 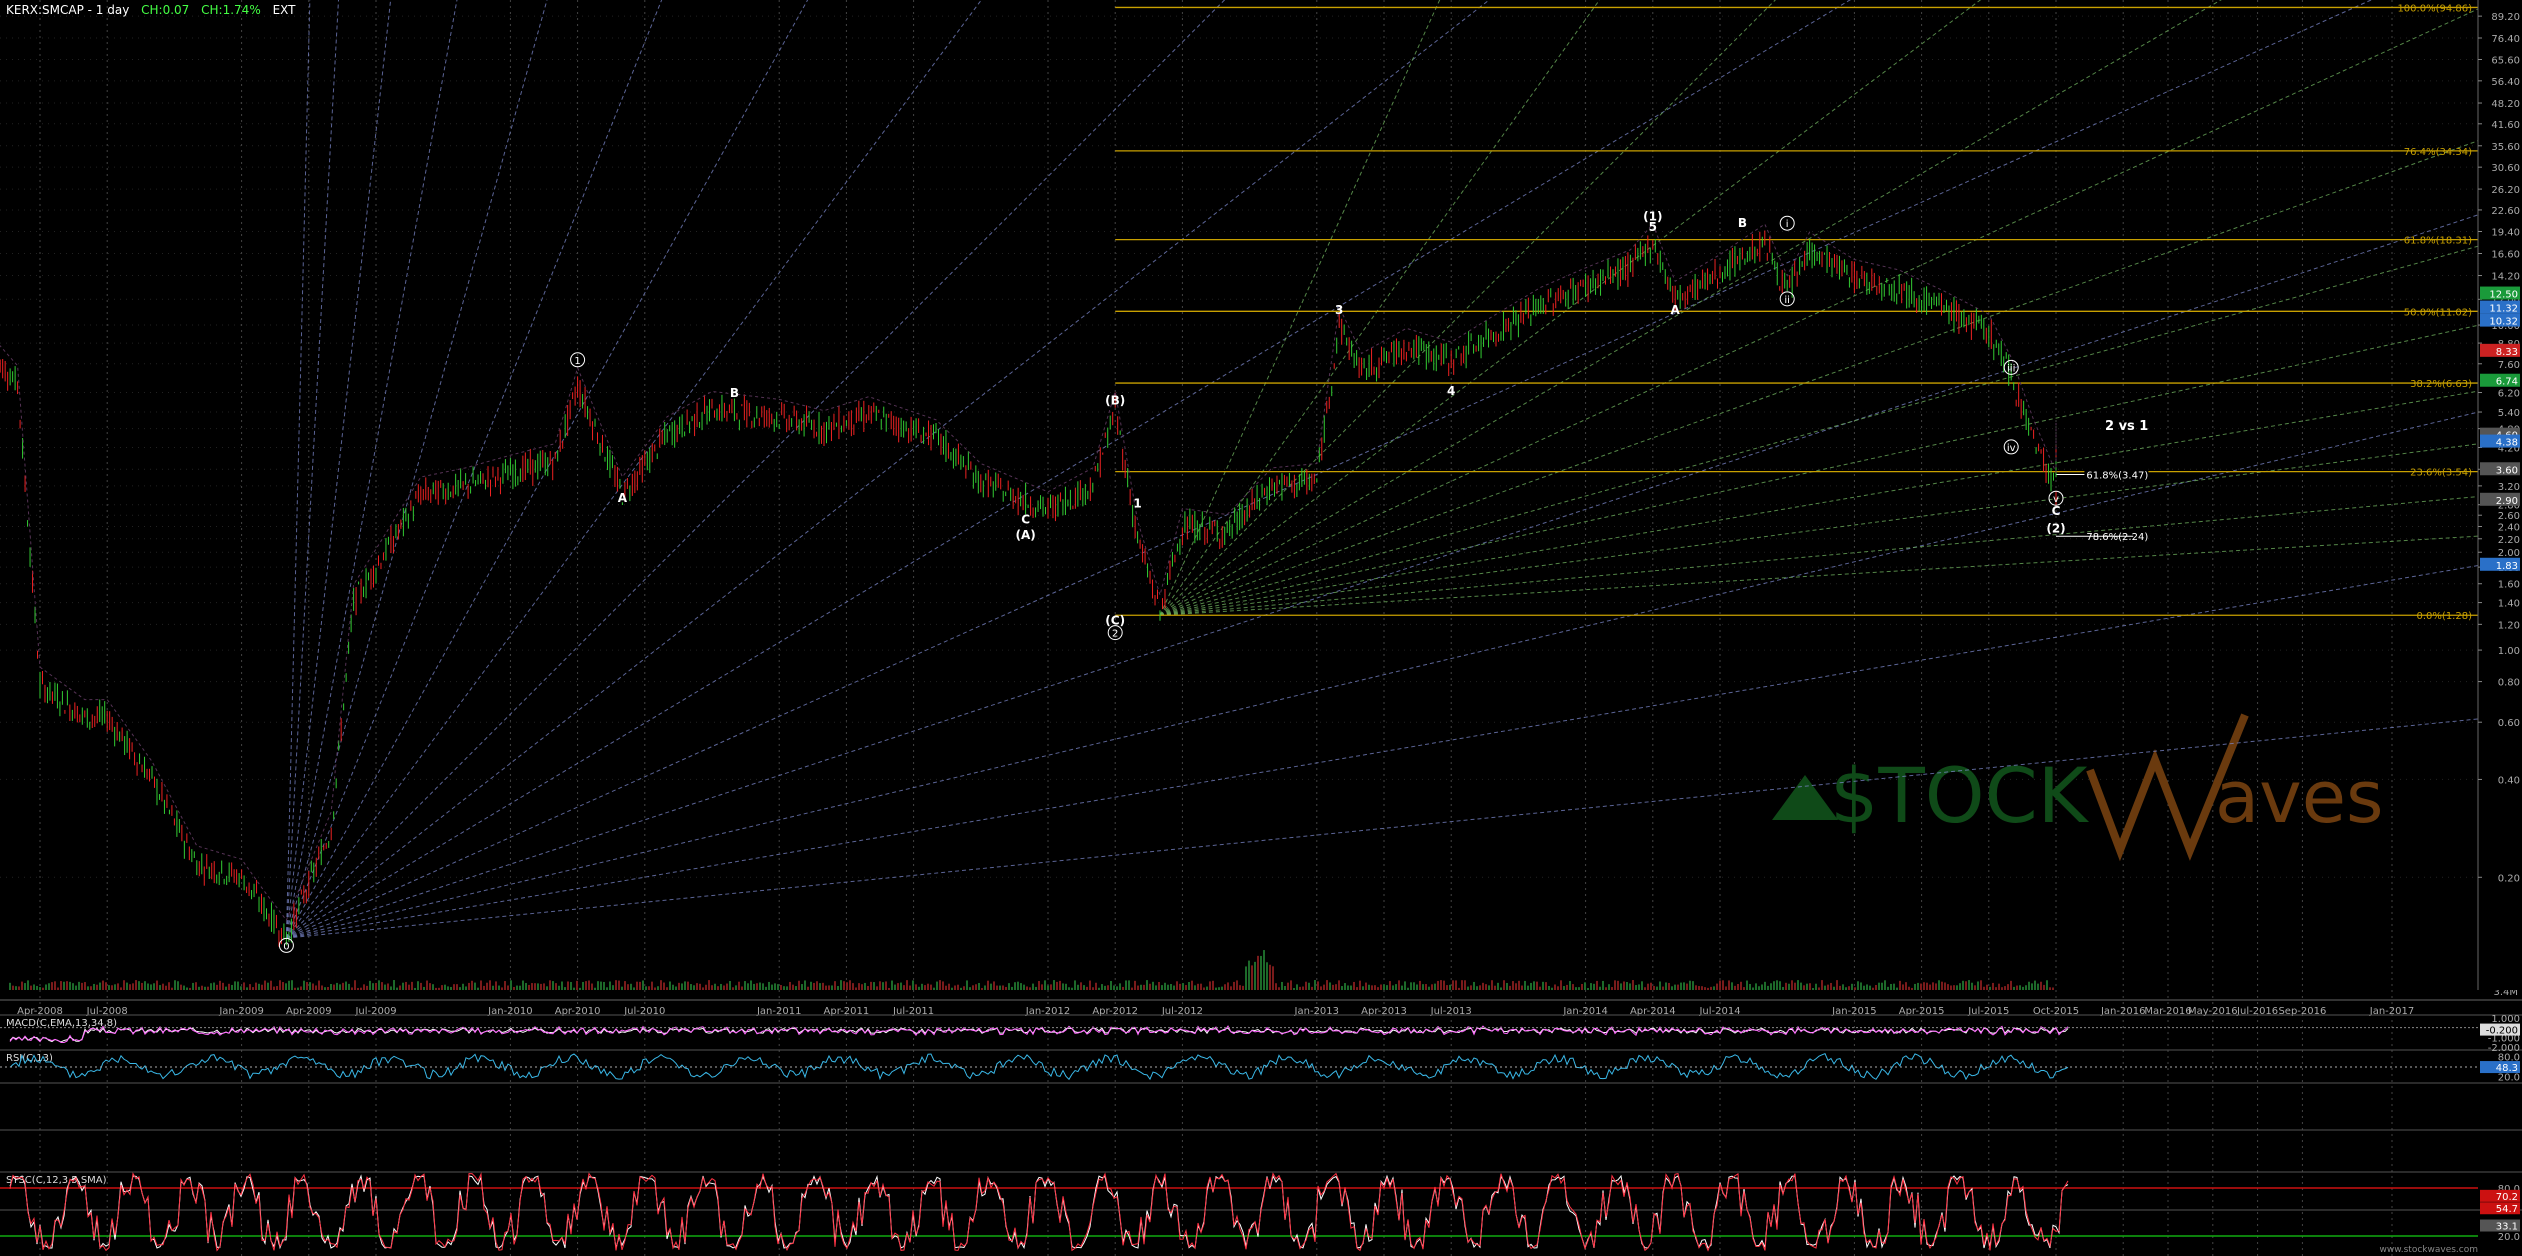 What do you see at coordinates (2507, 566) in the screenshot?
I see `price-label: 1.83` at bounding box center [2507, 566].